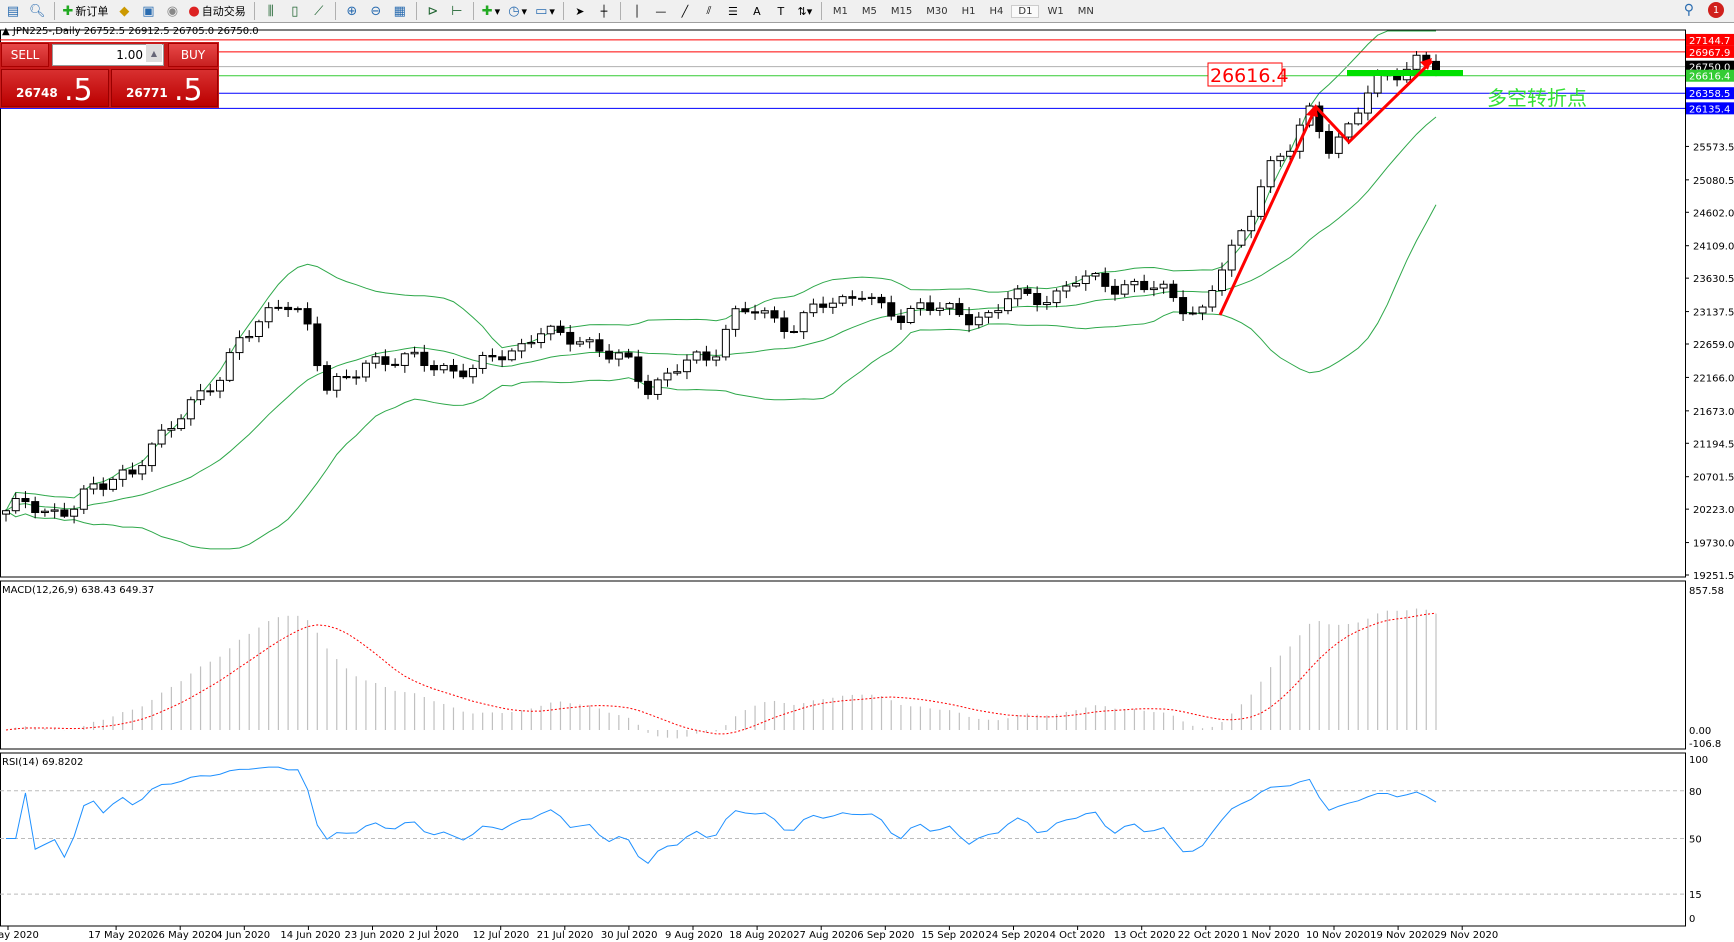  Describe the element at coordinates (1713, 247) in the screenshot. I see `price-axis-label: 24109.0` at that location.